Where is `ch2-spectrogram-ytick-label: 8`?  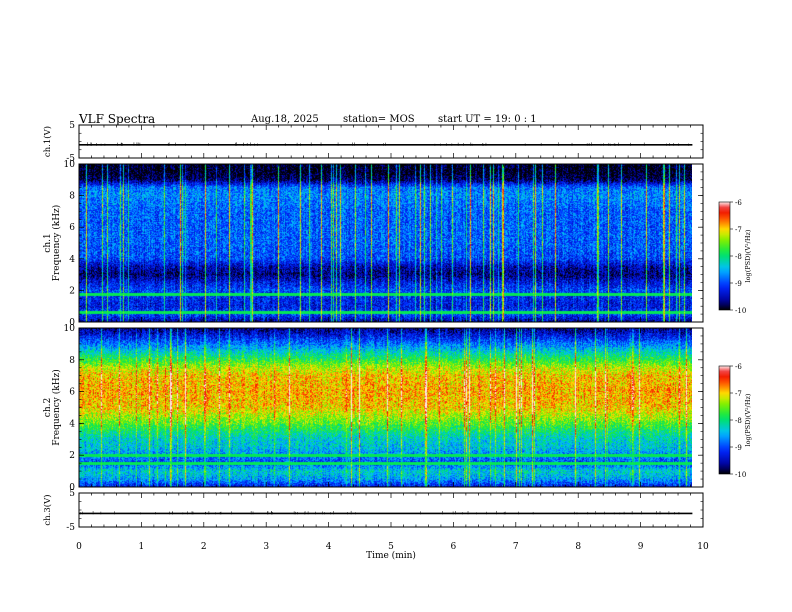
ch2-spectrogram-ytick-label: 8 is located at coordinates (72, 361).